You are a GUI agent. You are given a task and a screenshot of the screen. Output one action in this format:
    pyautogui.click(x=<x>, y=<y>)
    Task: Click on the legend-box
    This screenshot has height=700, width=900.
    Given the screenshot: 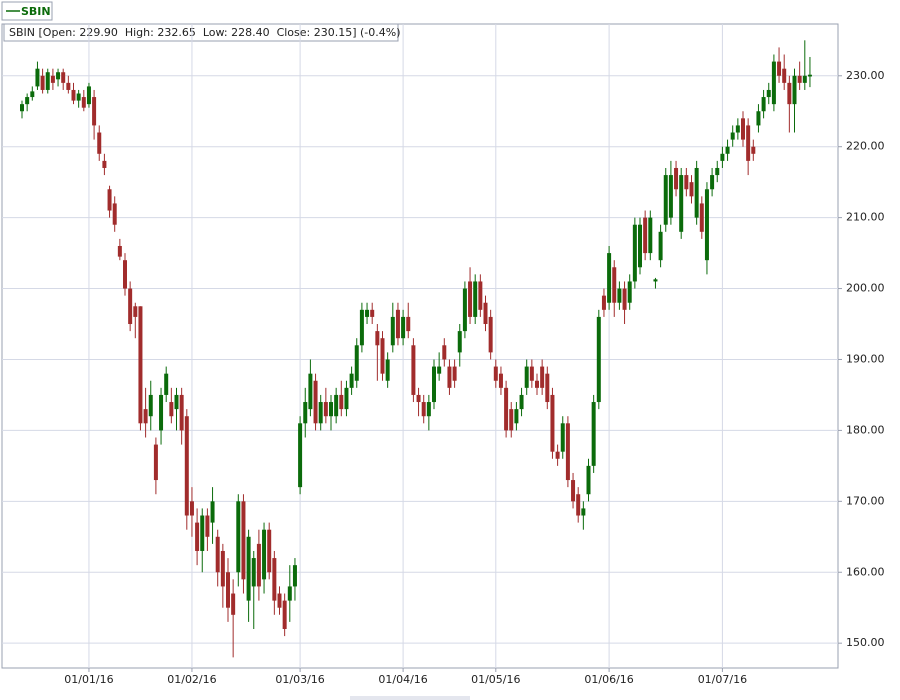 What is the action you would take?
    pyautogui.click(x=27, y=11)
    